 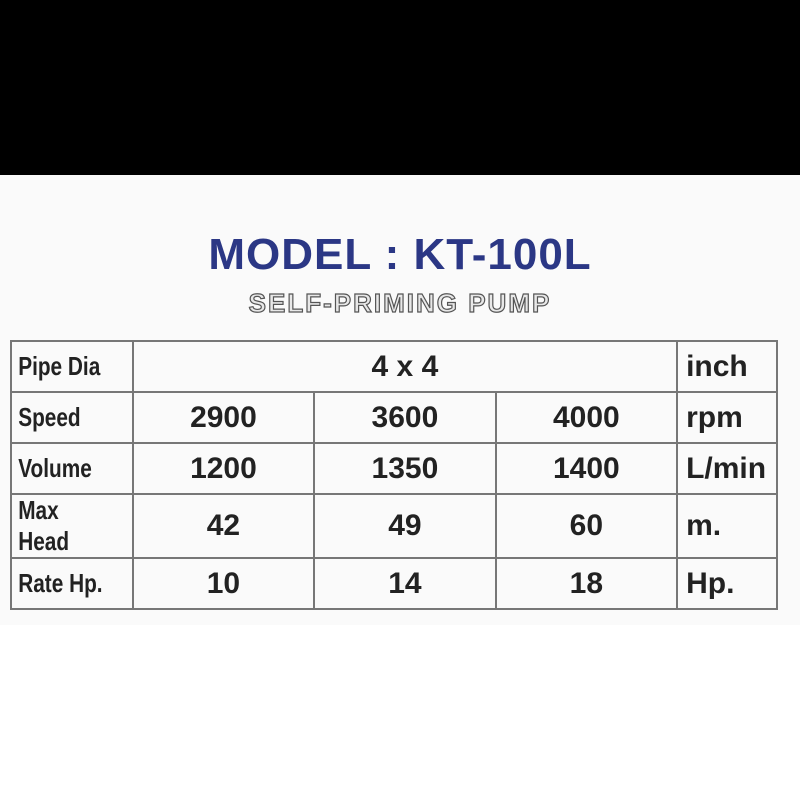 What do you see at coordinates (60, 417) in the screenshot?
I see `row-label: Speed` at bounding box center [60, 417].